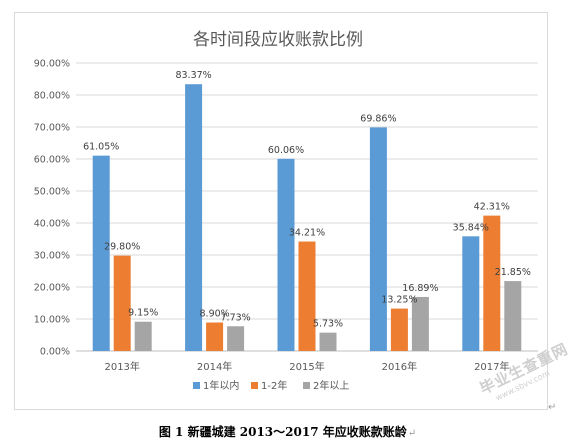  I want to click on paragraph-mark: ↵, so click(552, 407).